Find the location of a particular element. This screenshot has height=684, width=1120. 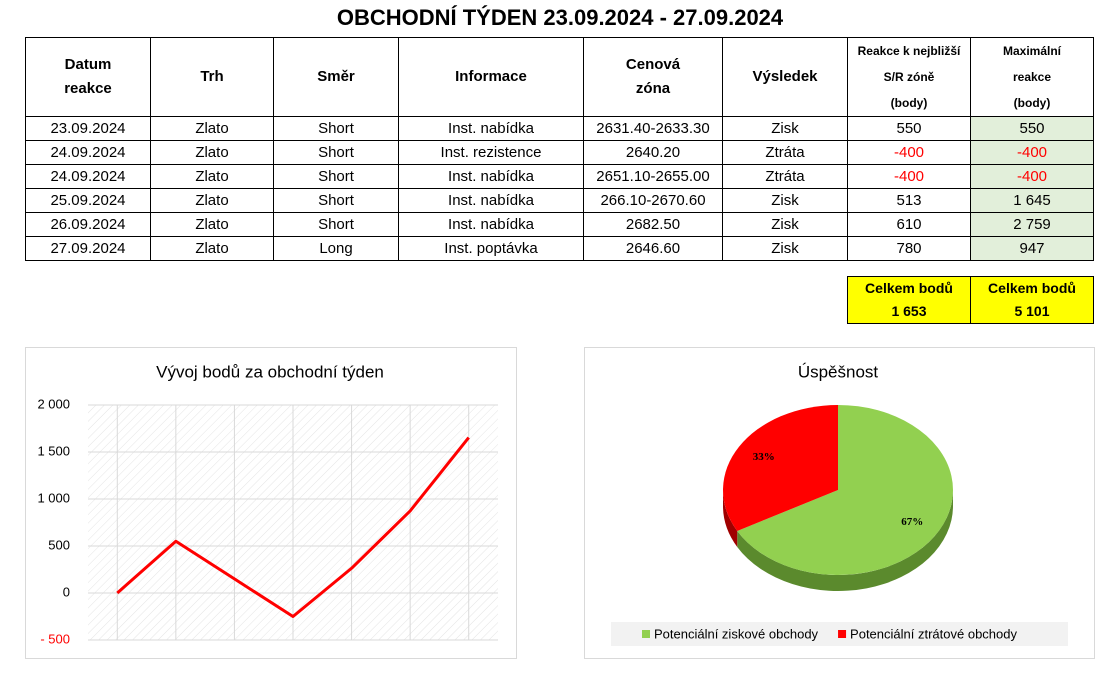

table-cell: 2646.60 is located at coordinates (653, 248).